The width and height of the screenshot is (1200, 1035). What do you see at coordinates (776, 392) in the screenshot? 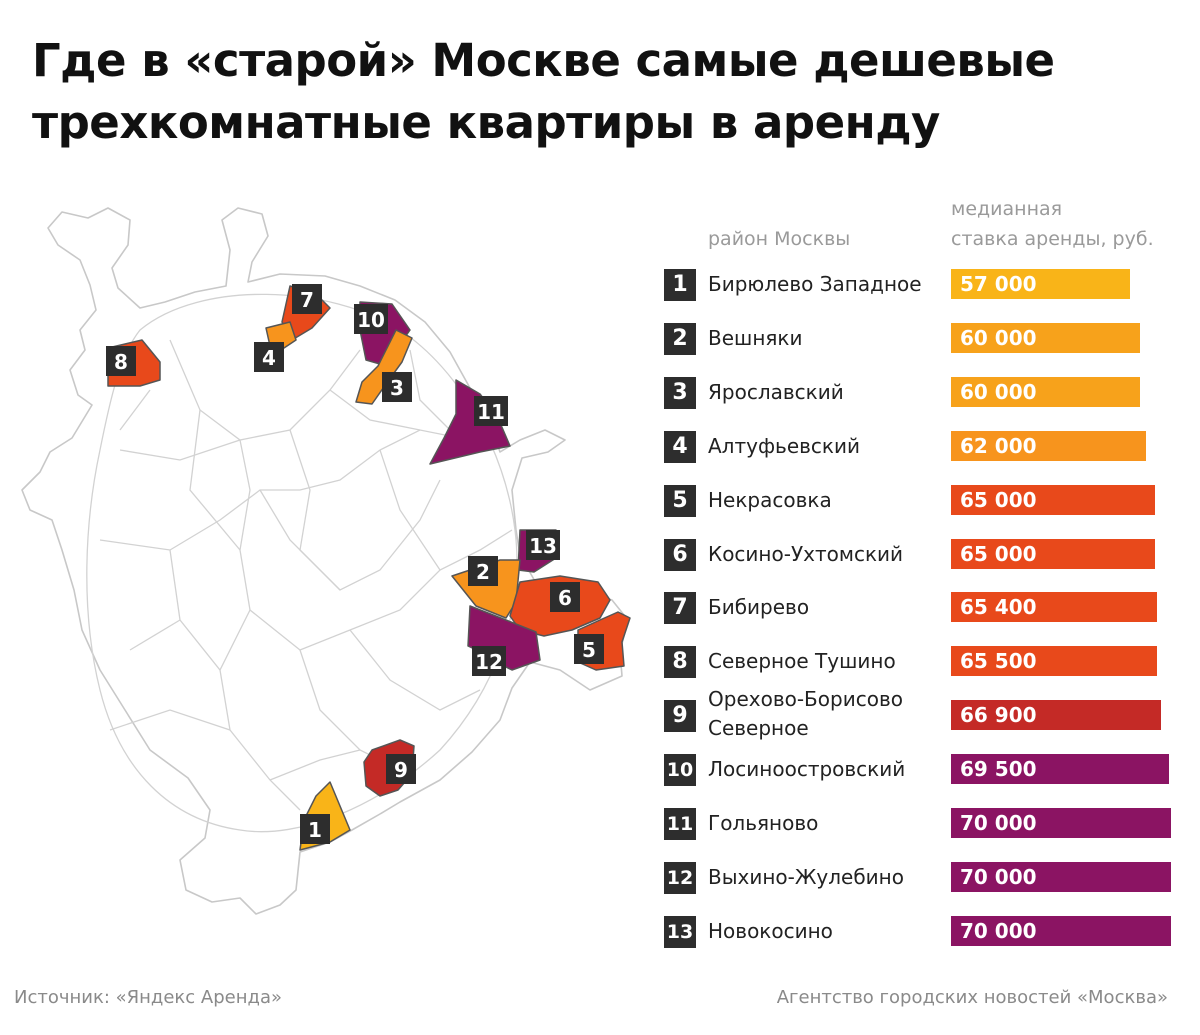
I see `district-name: Ярославский` at bounding box center [776, 392].